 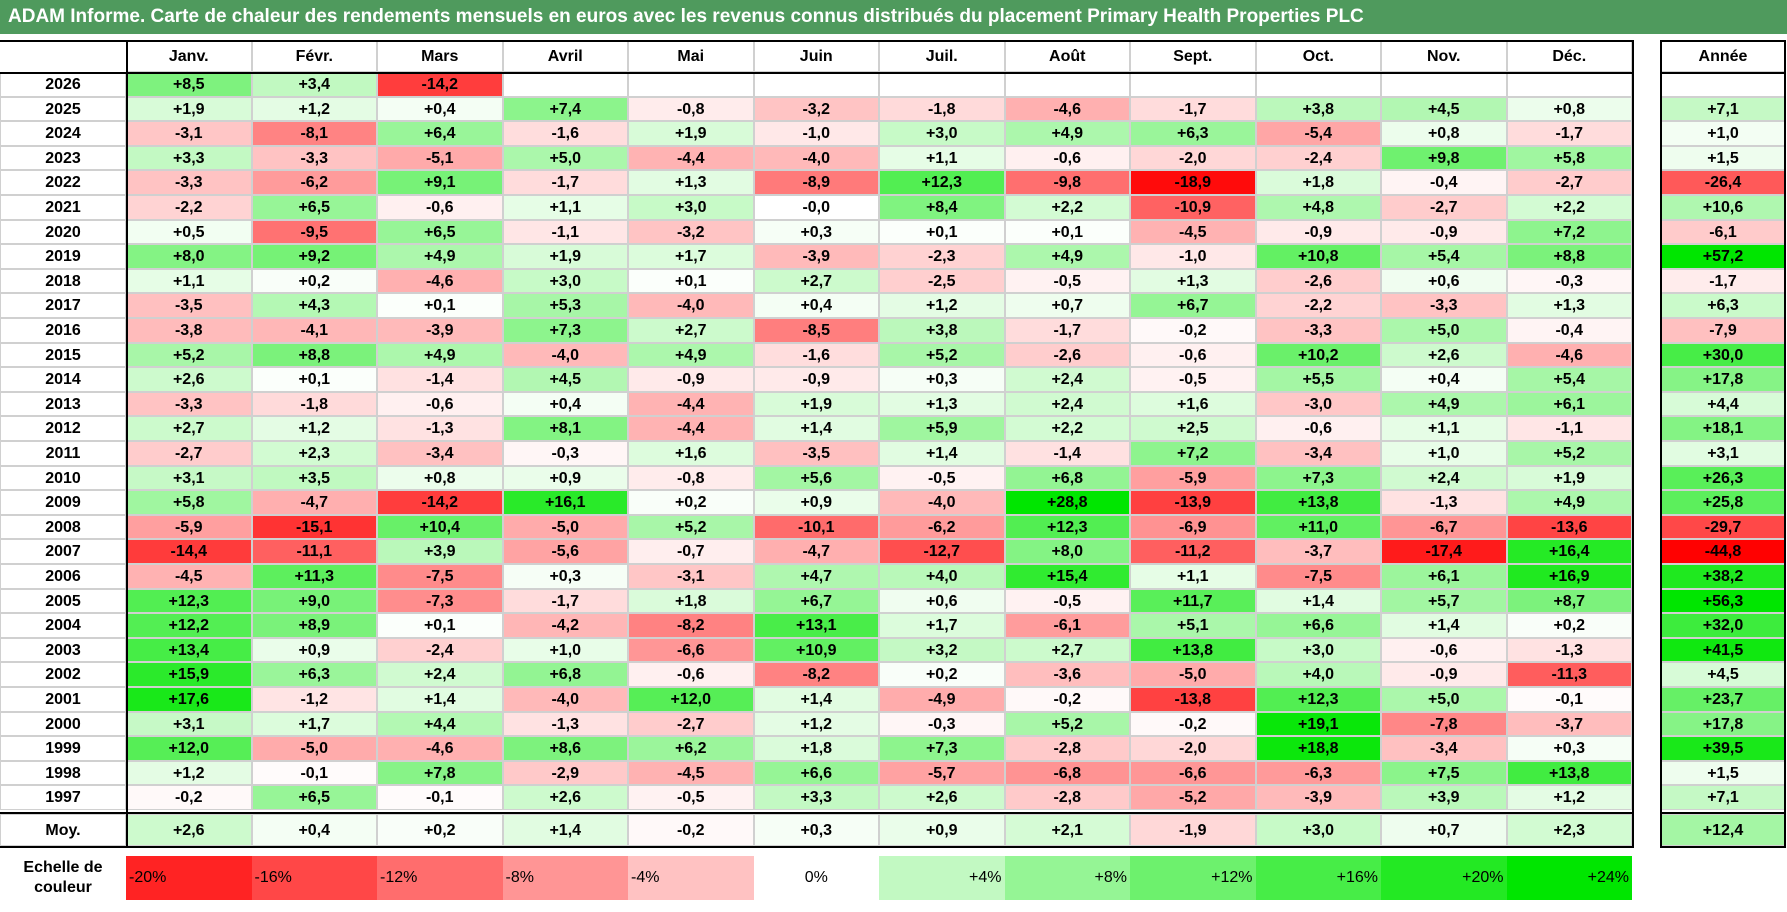 What do you see at coordinates (1723, 502) in the screenshot?
I see `annual-cell: +25,8` at bounding box center [1723, 502].